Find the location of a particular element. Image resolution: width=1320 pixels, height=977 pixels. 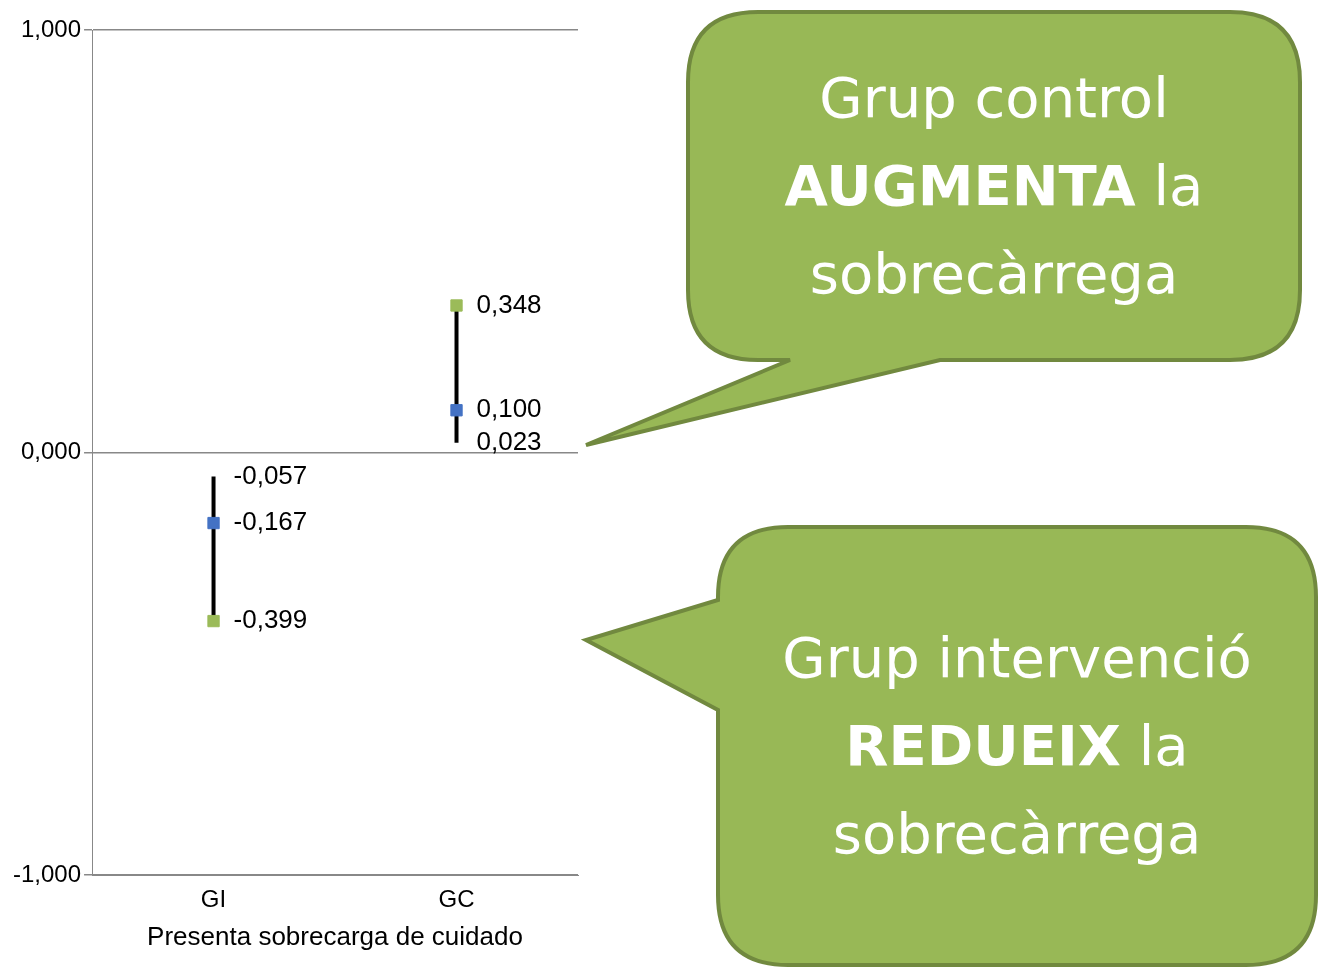

annotation: 0,023 is located at coordinates (509, 440).